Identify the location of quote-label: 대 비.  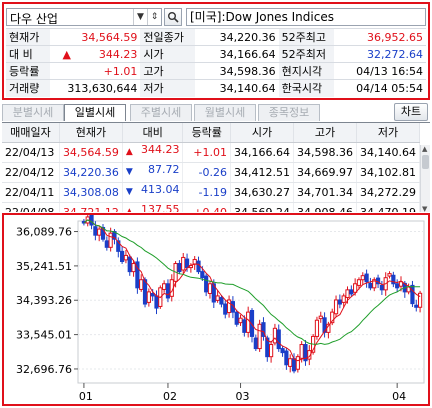
(28, 54).